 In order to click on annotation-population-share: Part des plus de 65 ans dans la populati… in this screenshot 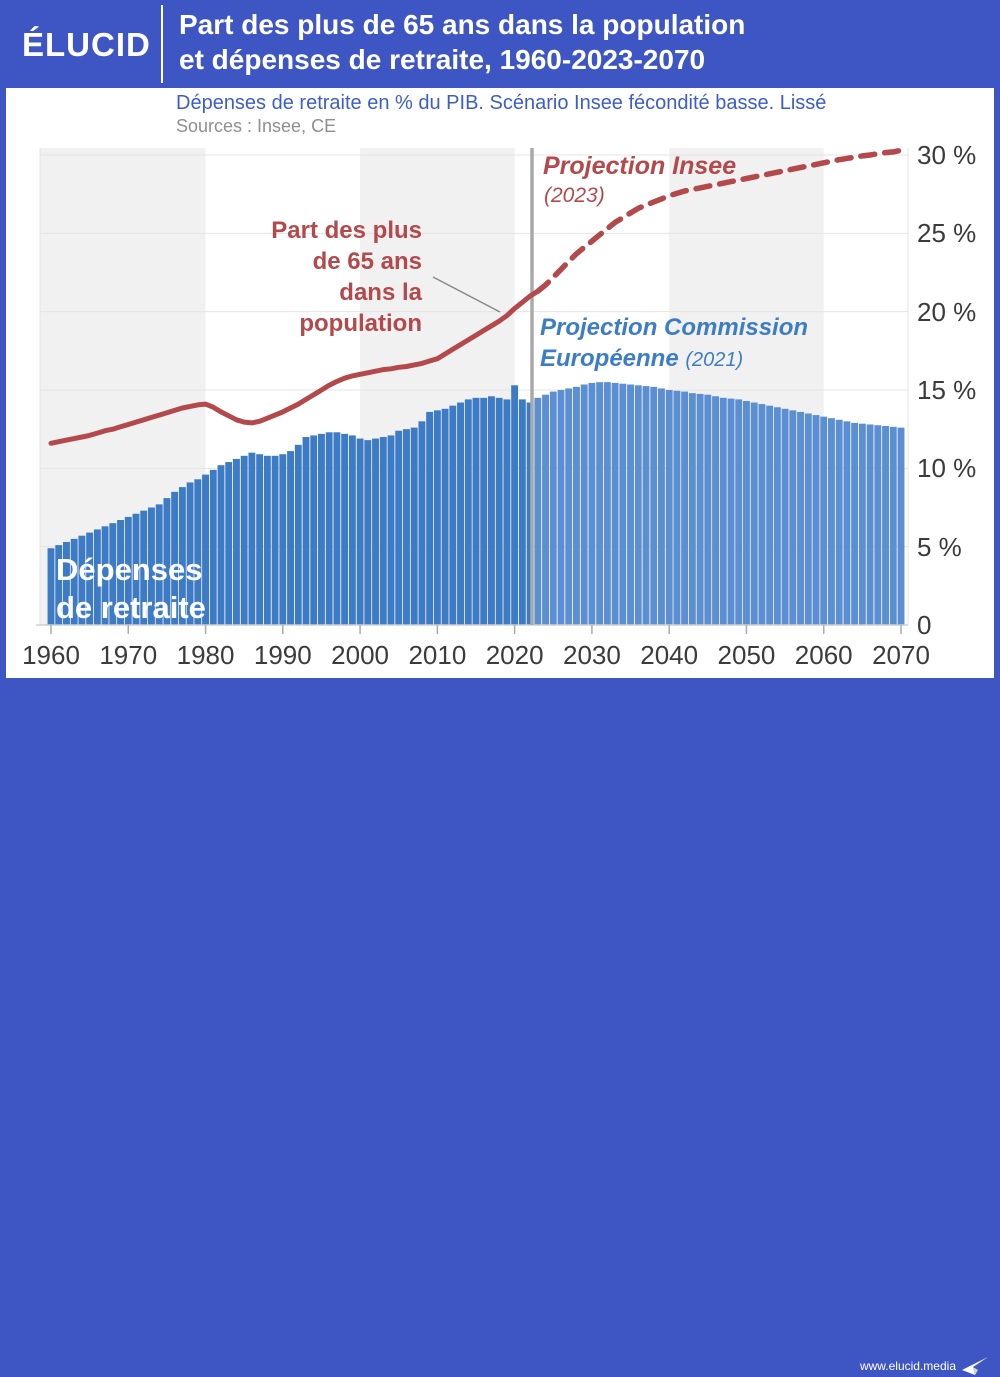, I will do `click(346, 277)`.